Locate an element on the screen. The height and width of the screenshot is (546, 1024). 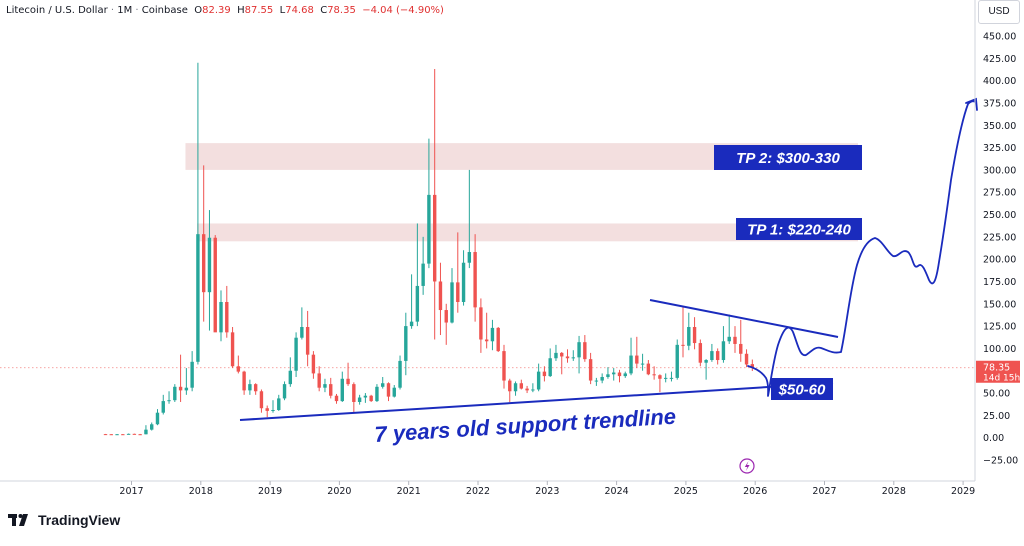
currency-button: USD is located at coordinates (999, 12).